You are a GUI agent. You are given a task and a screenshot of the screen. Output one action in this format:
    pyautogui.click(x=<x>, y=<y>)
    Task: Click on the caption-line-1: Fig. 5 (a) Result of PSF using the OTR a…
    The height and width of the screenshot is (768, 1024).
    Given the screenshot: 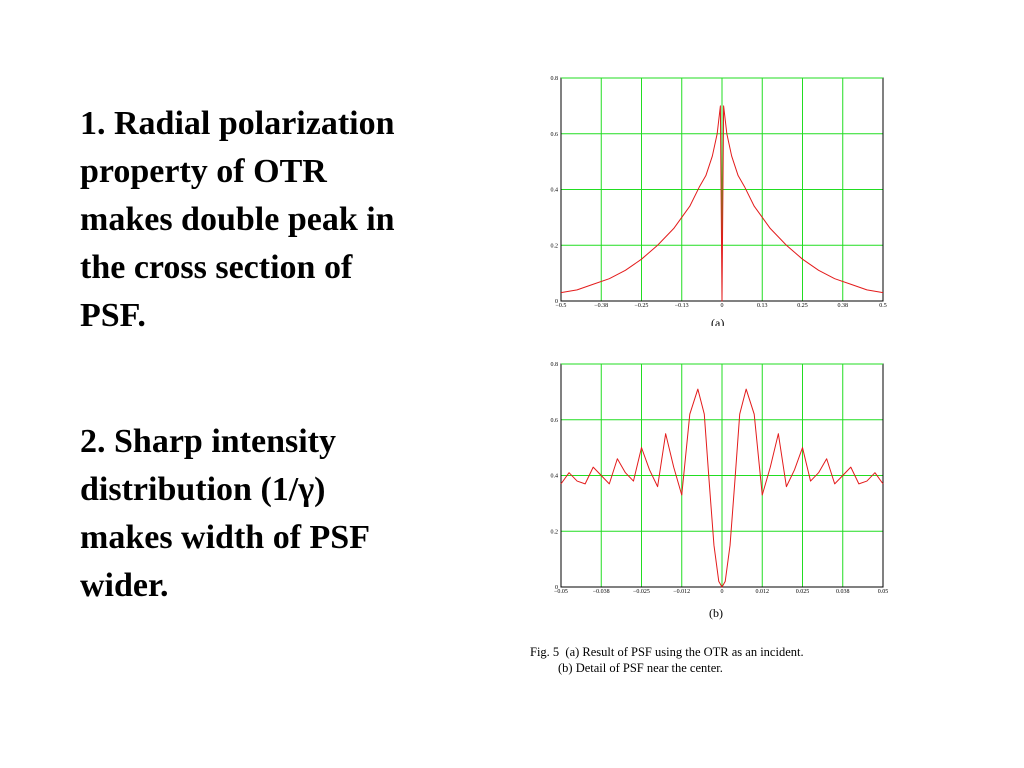 What is the action you would take?
    pyautogui.click(x=667, y=652)
    